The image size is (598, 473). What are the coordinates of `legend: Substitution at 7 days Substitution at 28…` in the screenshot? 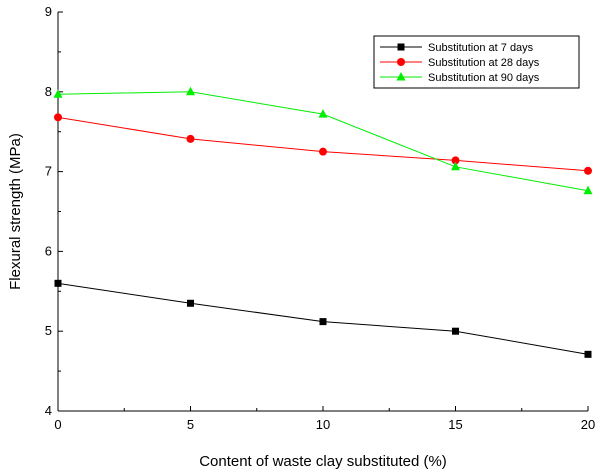 It's located at (476, 62).